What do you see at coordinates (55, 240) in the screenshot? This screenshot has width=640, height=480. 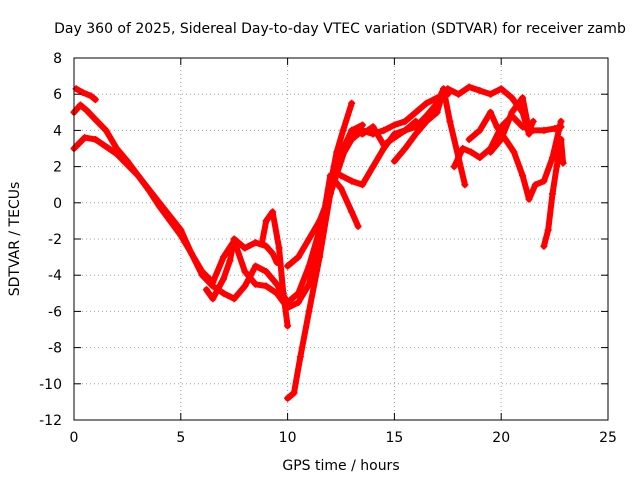 I see `y-tick-label: -2` at bounding box center [55, 240].